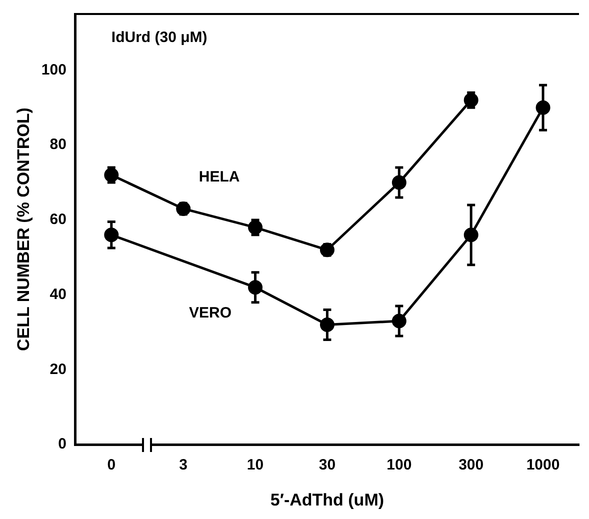 The width and height of the screenshot is (589, 519). What do you see at coordinates (543, 465) in the screenshot?
I see `x-tick-label: 1000` at bounding box center [543, 465].